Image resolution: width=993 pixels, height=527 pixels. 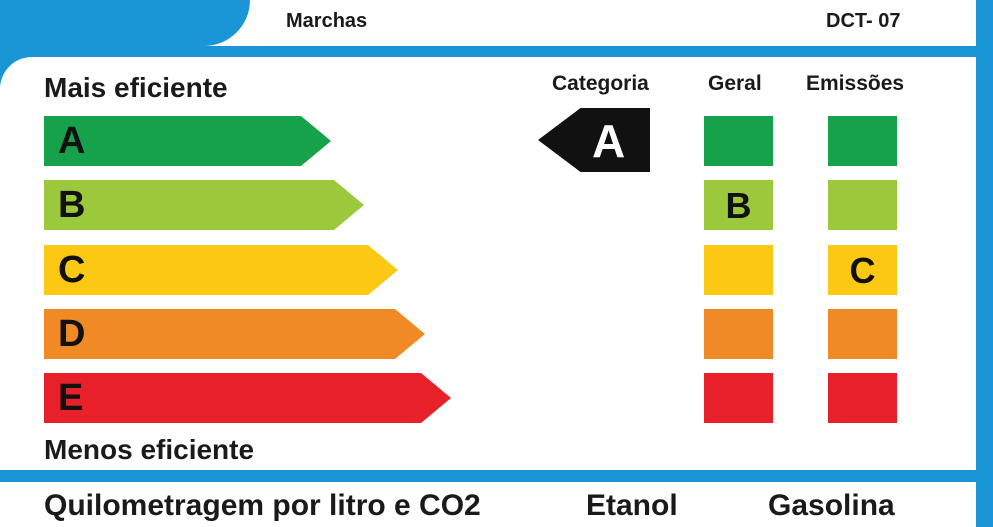 I want to click on bar-letter: C, so click(x=72, y=270).